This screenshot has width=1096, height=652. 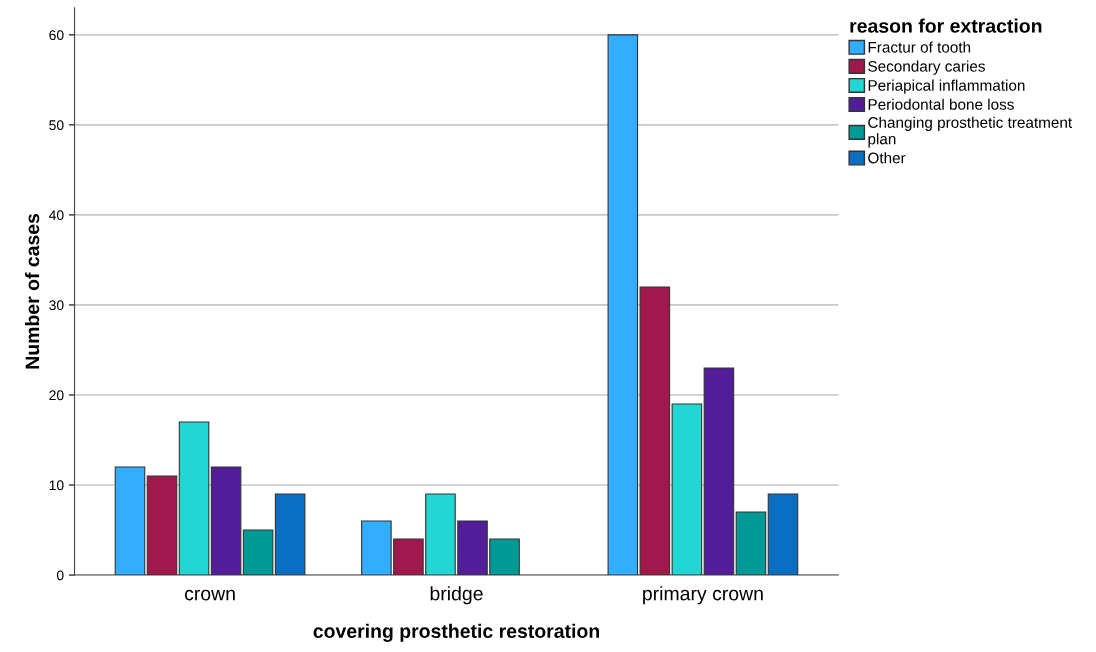 What do you see at coordinates (56, 485) in the screenshot?
I see `y-tick-label: 10` at bounding box center [56, 485].